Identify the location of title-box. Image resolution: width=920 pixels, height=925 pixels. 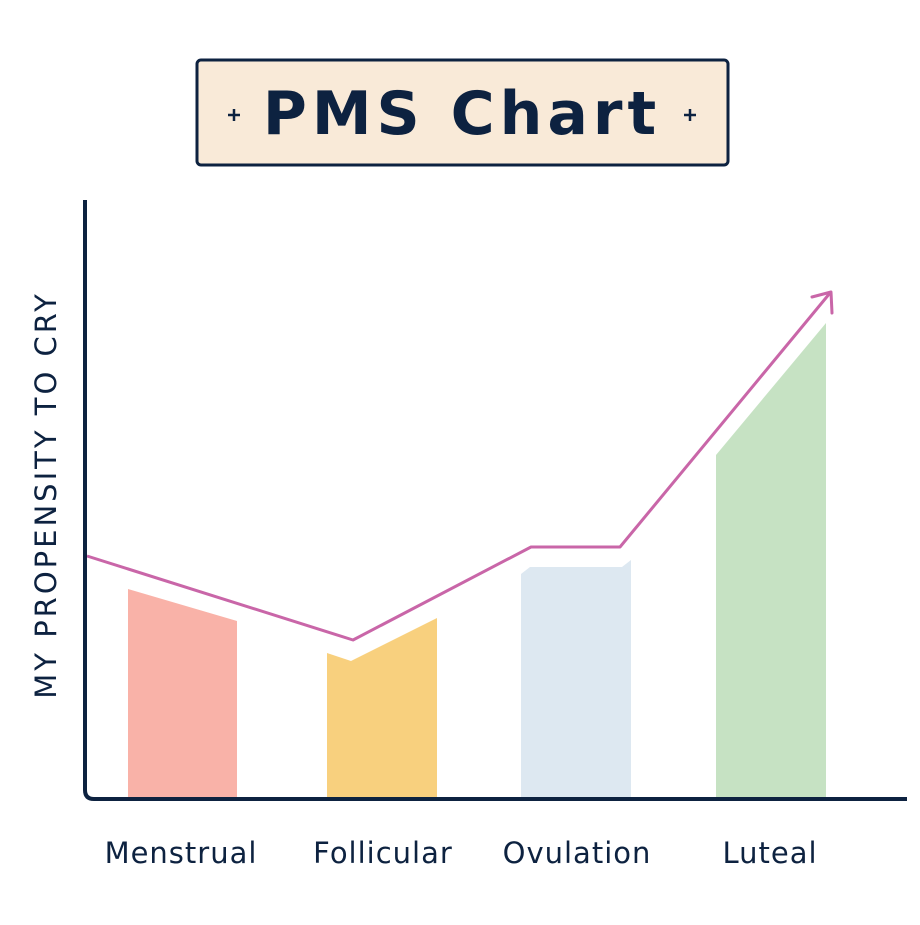
(462, 112).